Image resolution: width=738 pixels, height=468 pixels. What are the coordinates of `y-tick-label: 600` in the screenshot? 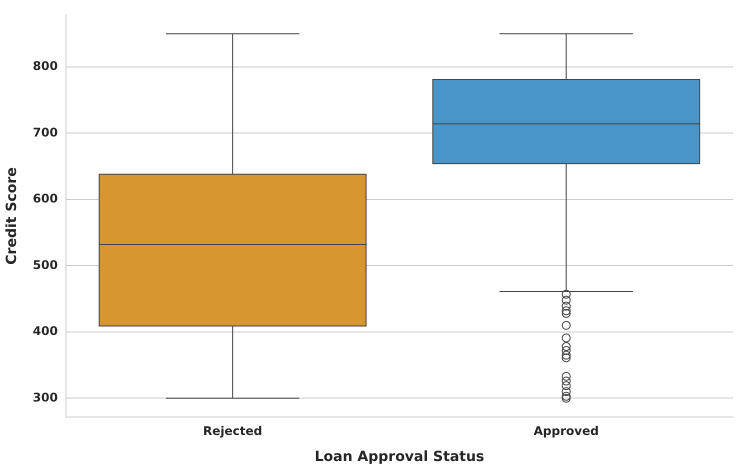 It's located at (45, 199).